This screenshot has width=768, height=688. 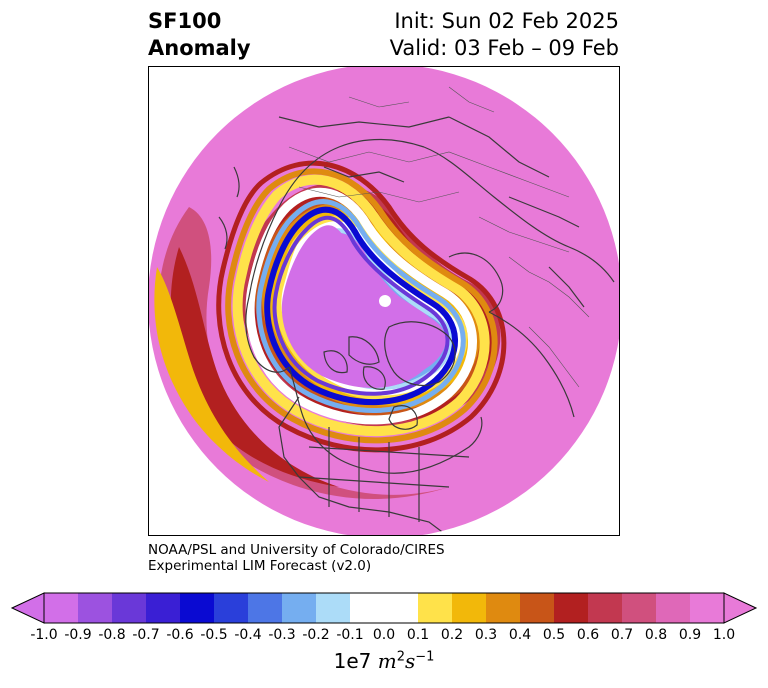 I want to click on vortex-ring-lightblue-stroke, so click(x=361, y=306).